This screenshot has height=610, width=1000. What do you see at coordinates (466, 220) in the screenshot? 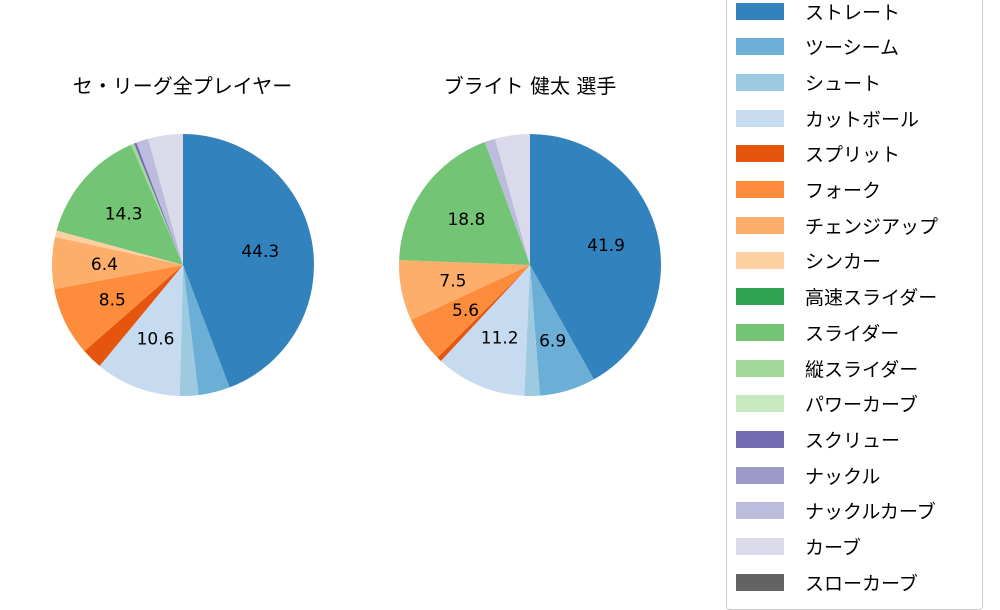
I see `slice-value-label: 18.8` at bounding box center [466, 220].